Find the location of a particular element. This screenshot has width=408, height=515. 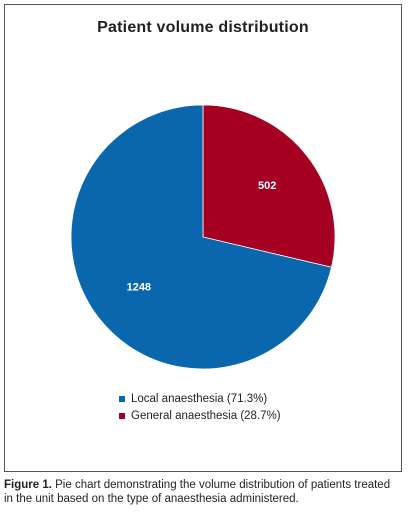

legend-swatch-local is located at coordinates (122, 399).